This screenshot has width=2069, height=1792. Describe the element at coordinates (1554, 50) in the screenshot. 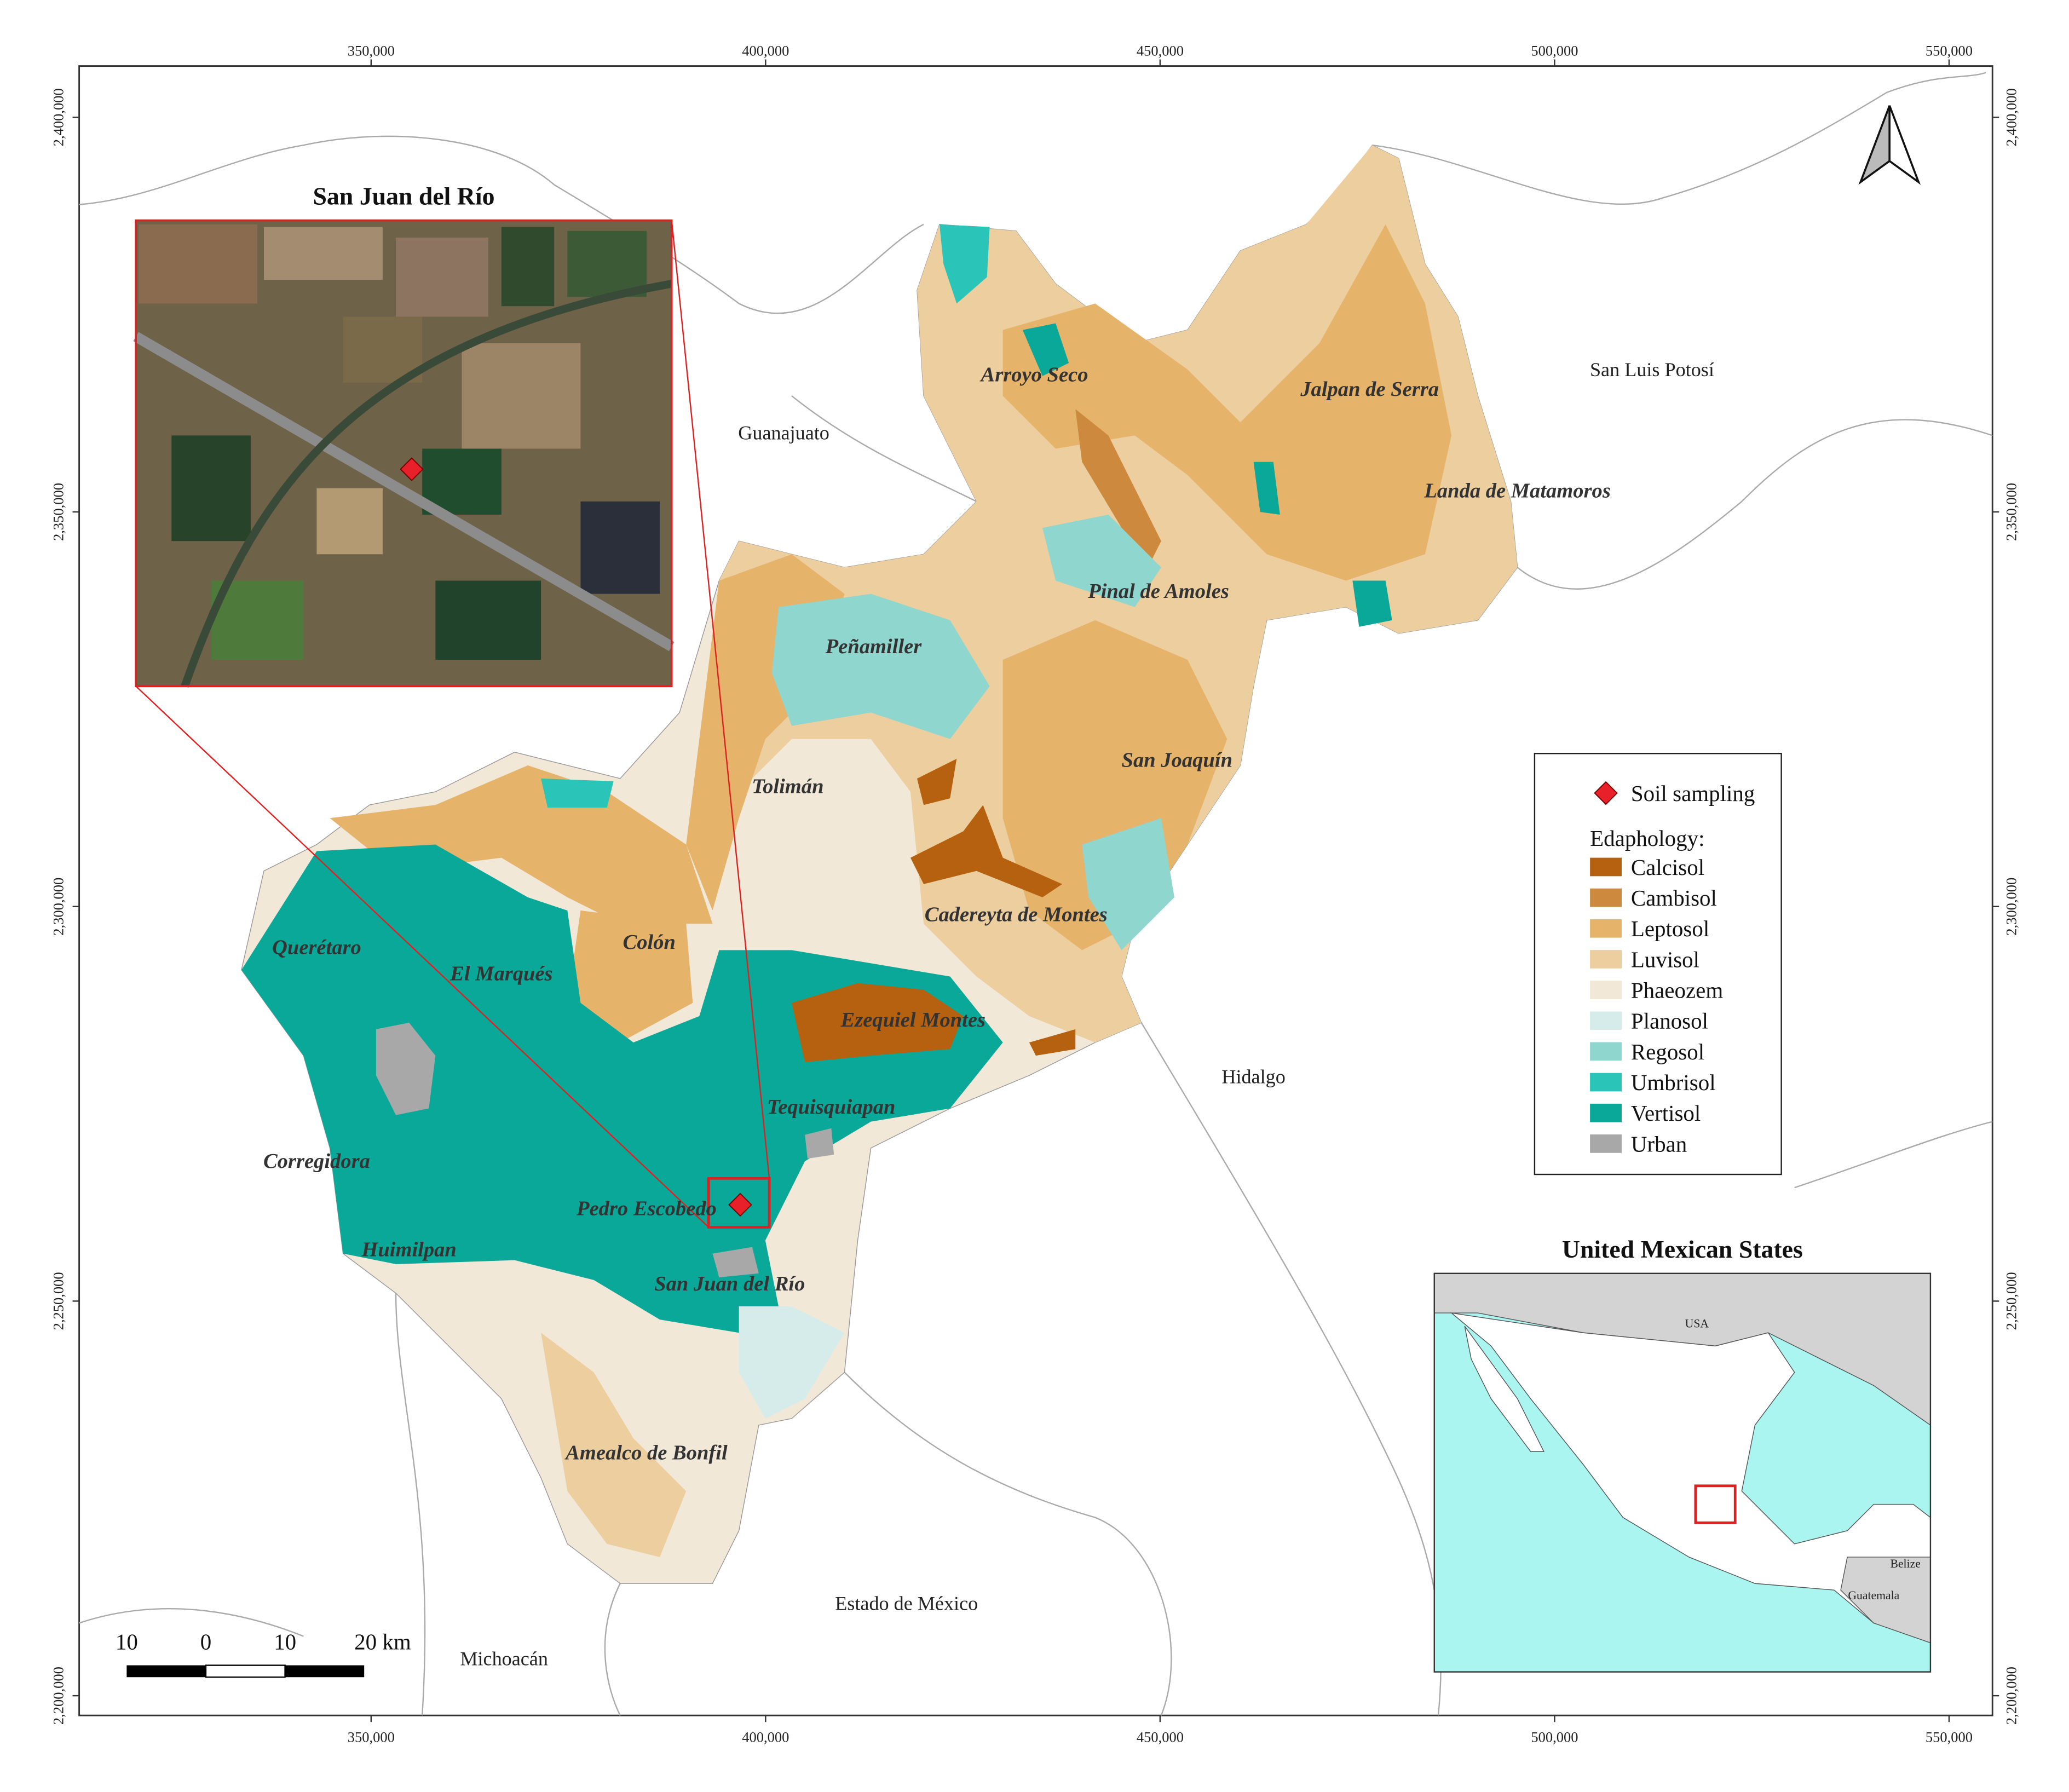

I see `x-tick-label: 500,000` at that location.